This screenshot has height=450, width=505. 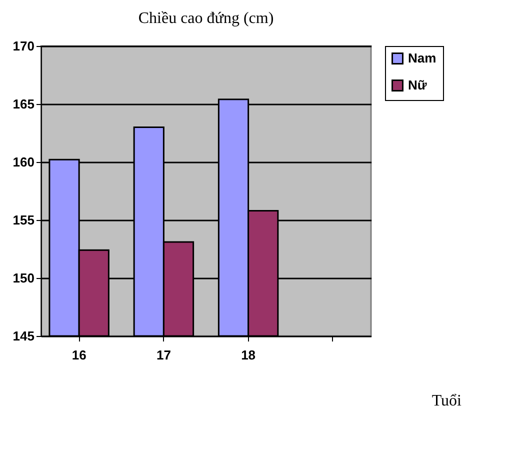 I want to click on legend-label: Nữ, so click(x=418, y=85).